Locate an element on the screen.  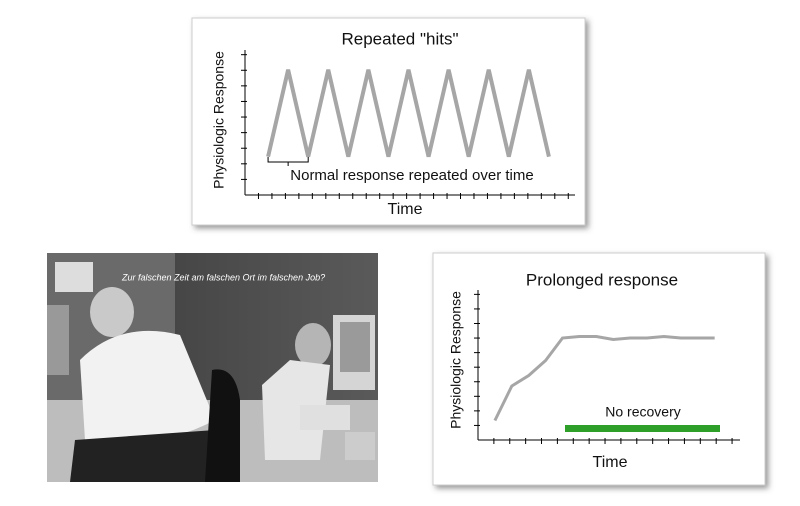
bracket is located at coordinates (288, 161).